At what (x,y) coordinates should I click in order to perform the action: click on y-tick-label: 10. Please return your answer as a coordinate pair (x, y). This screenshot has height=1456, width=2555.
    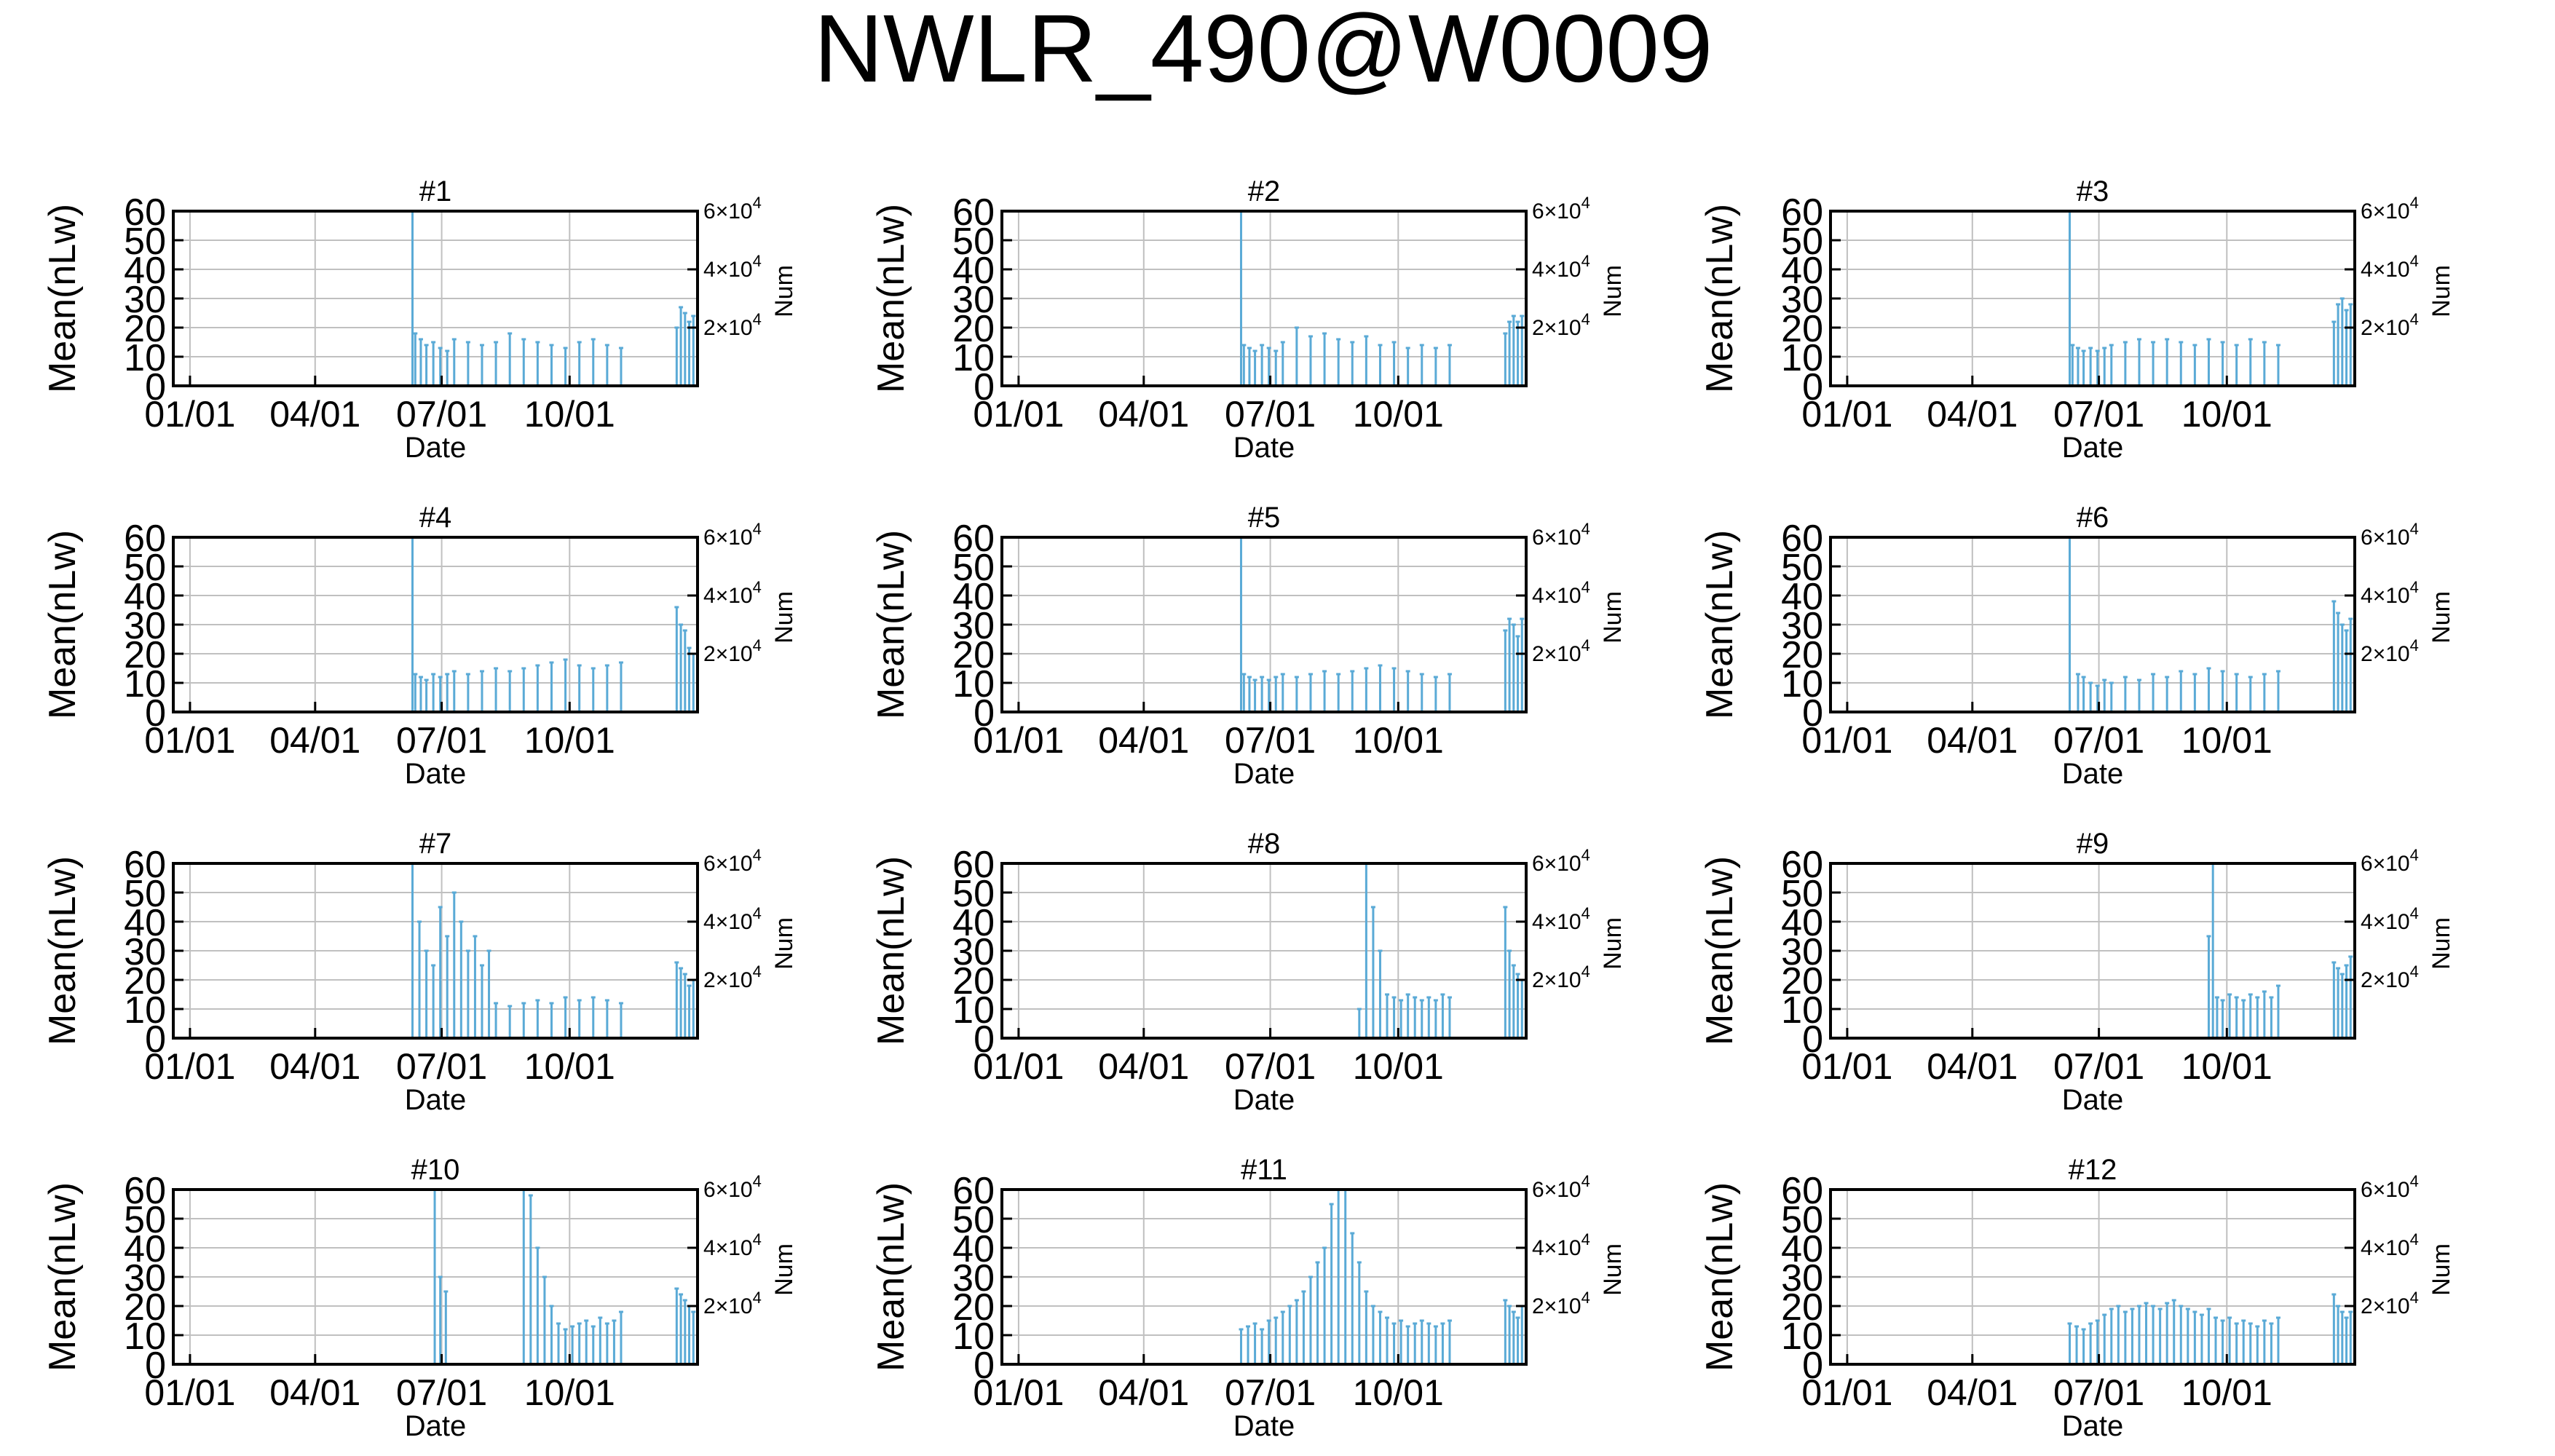
    Looking at the image, I should click on (1802, 1010).